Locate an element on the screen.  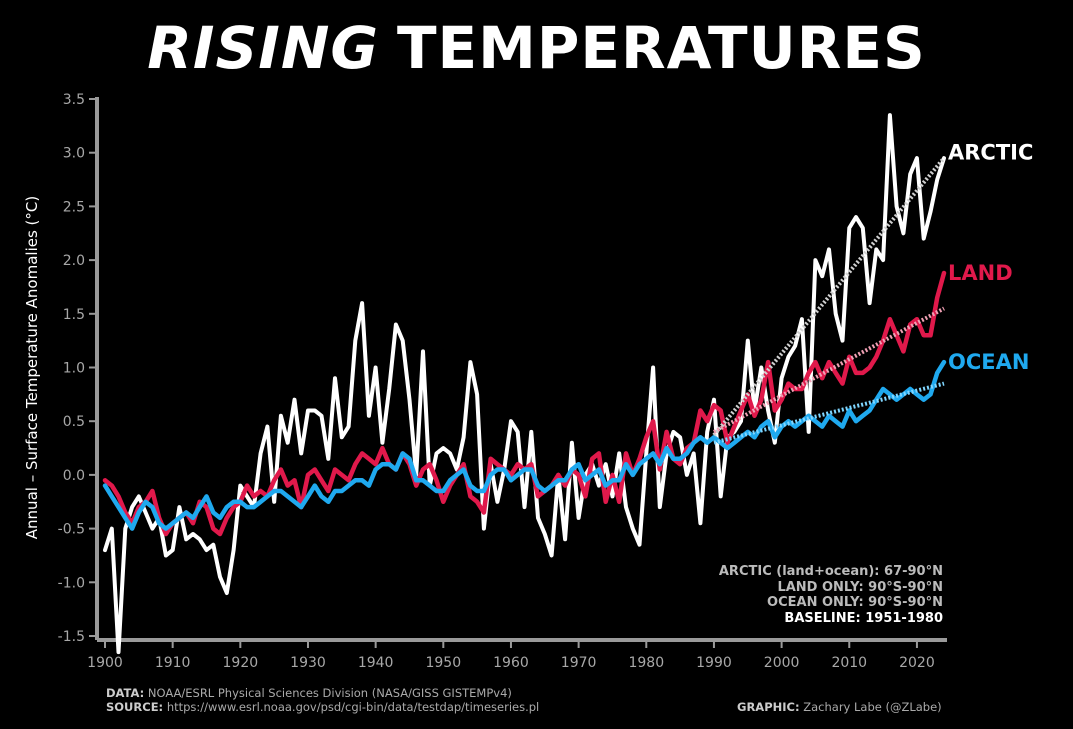
x-tick-label: 1920 is located at coordinates (241, 663).